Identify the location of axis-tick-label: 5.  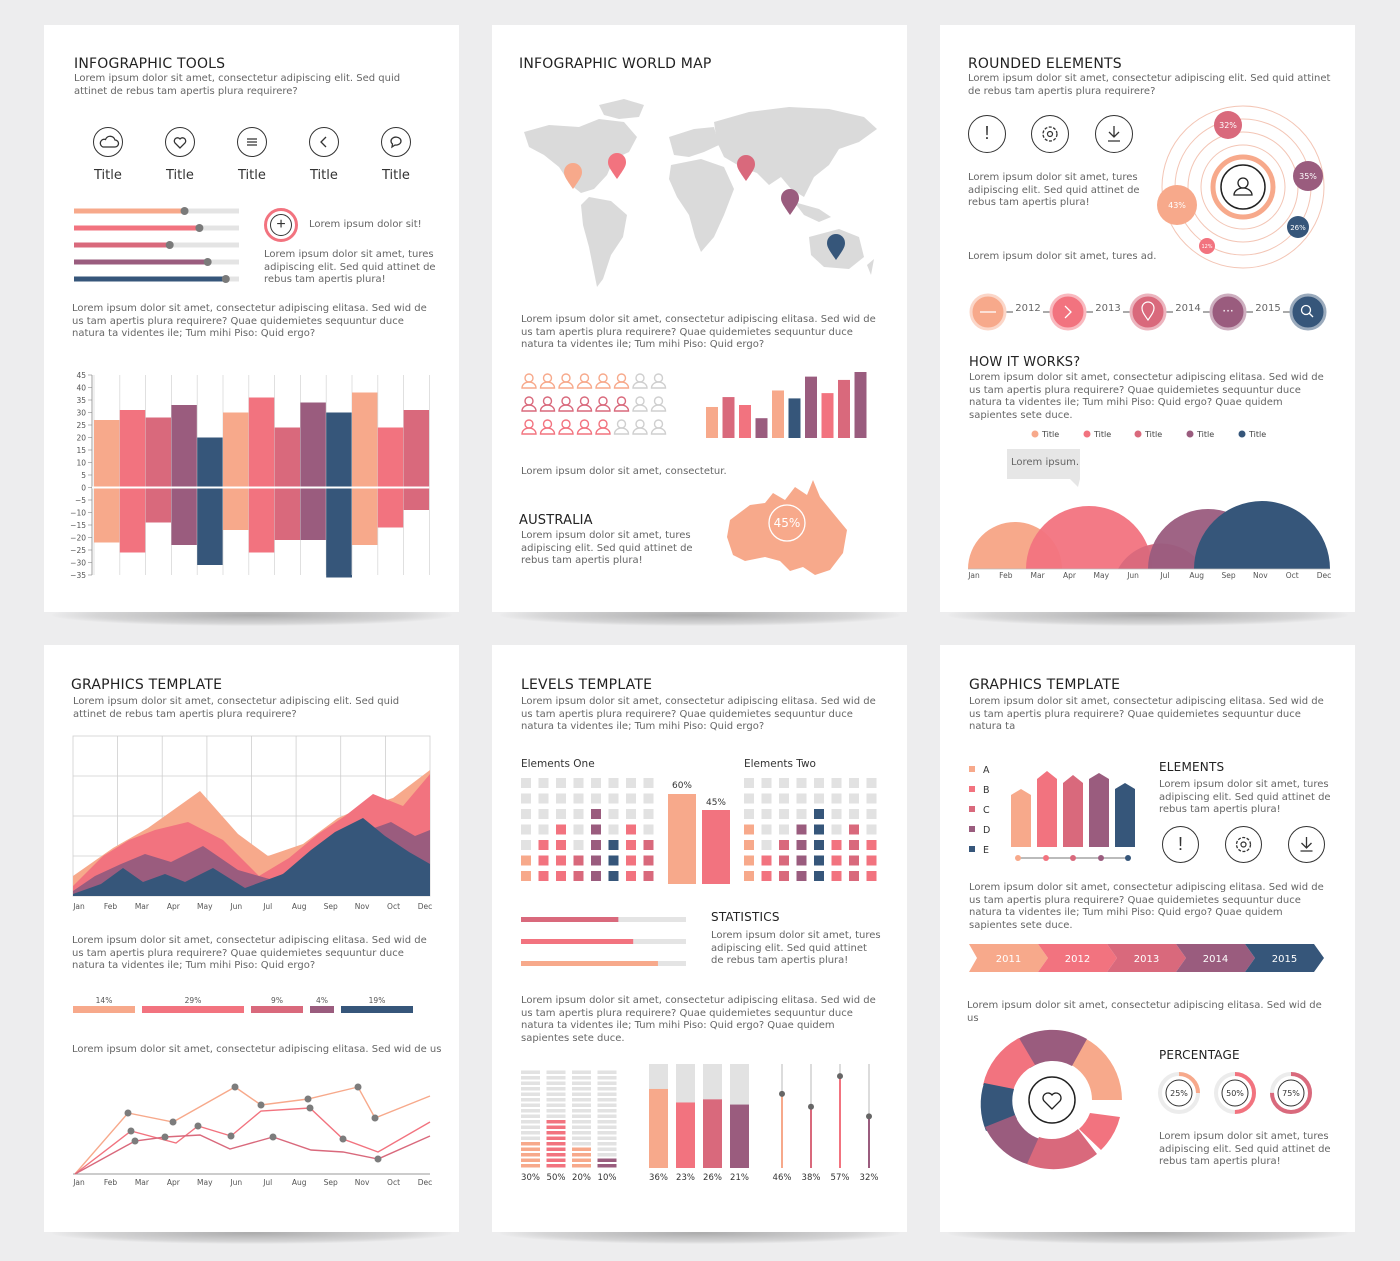
(83, 475).